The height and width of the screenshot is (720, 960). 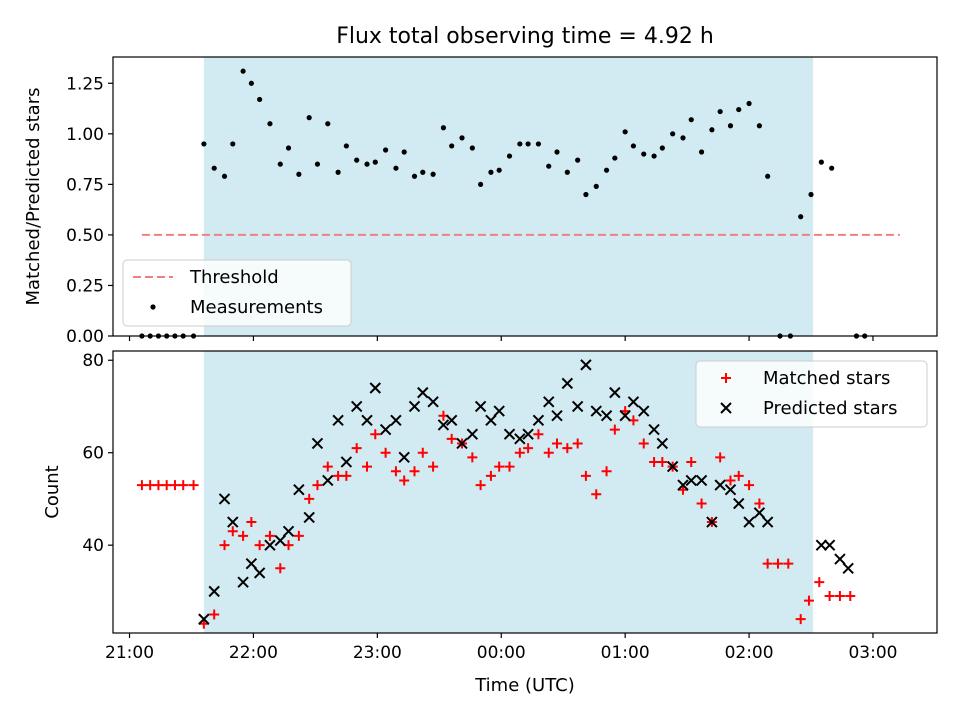 What do you see at coordinates (237, 293) in the screenshot?
I see `legend: Threshold Measurements` at bounding box center [237, 293].